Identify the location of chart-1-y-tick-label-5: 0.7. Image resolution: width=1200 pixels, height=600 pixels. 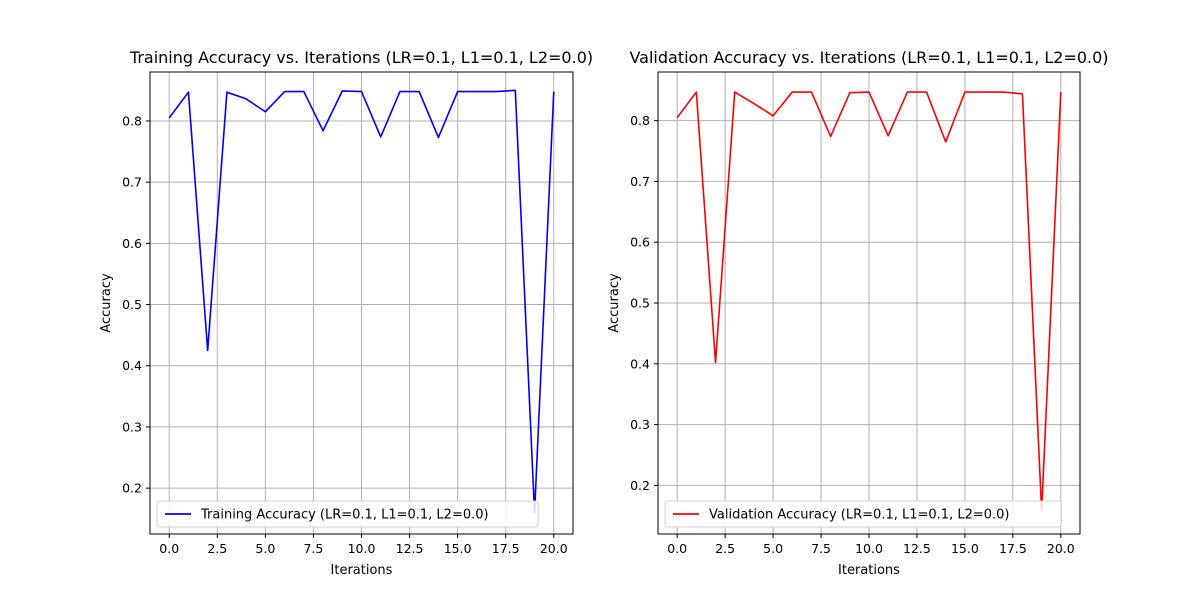
(132, 182).